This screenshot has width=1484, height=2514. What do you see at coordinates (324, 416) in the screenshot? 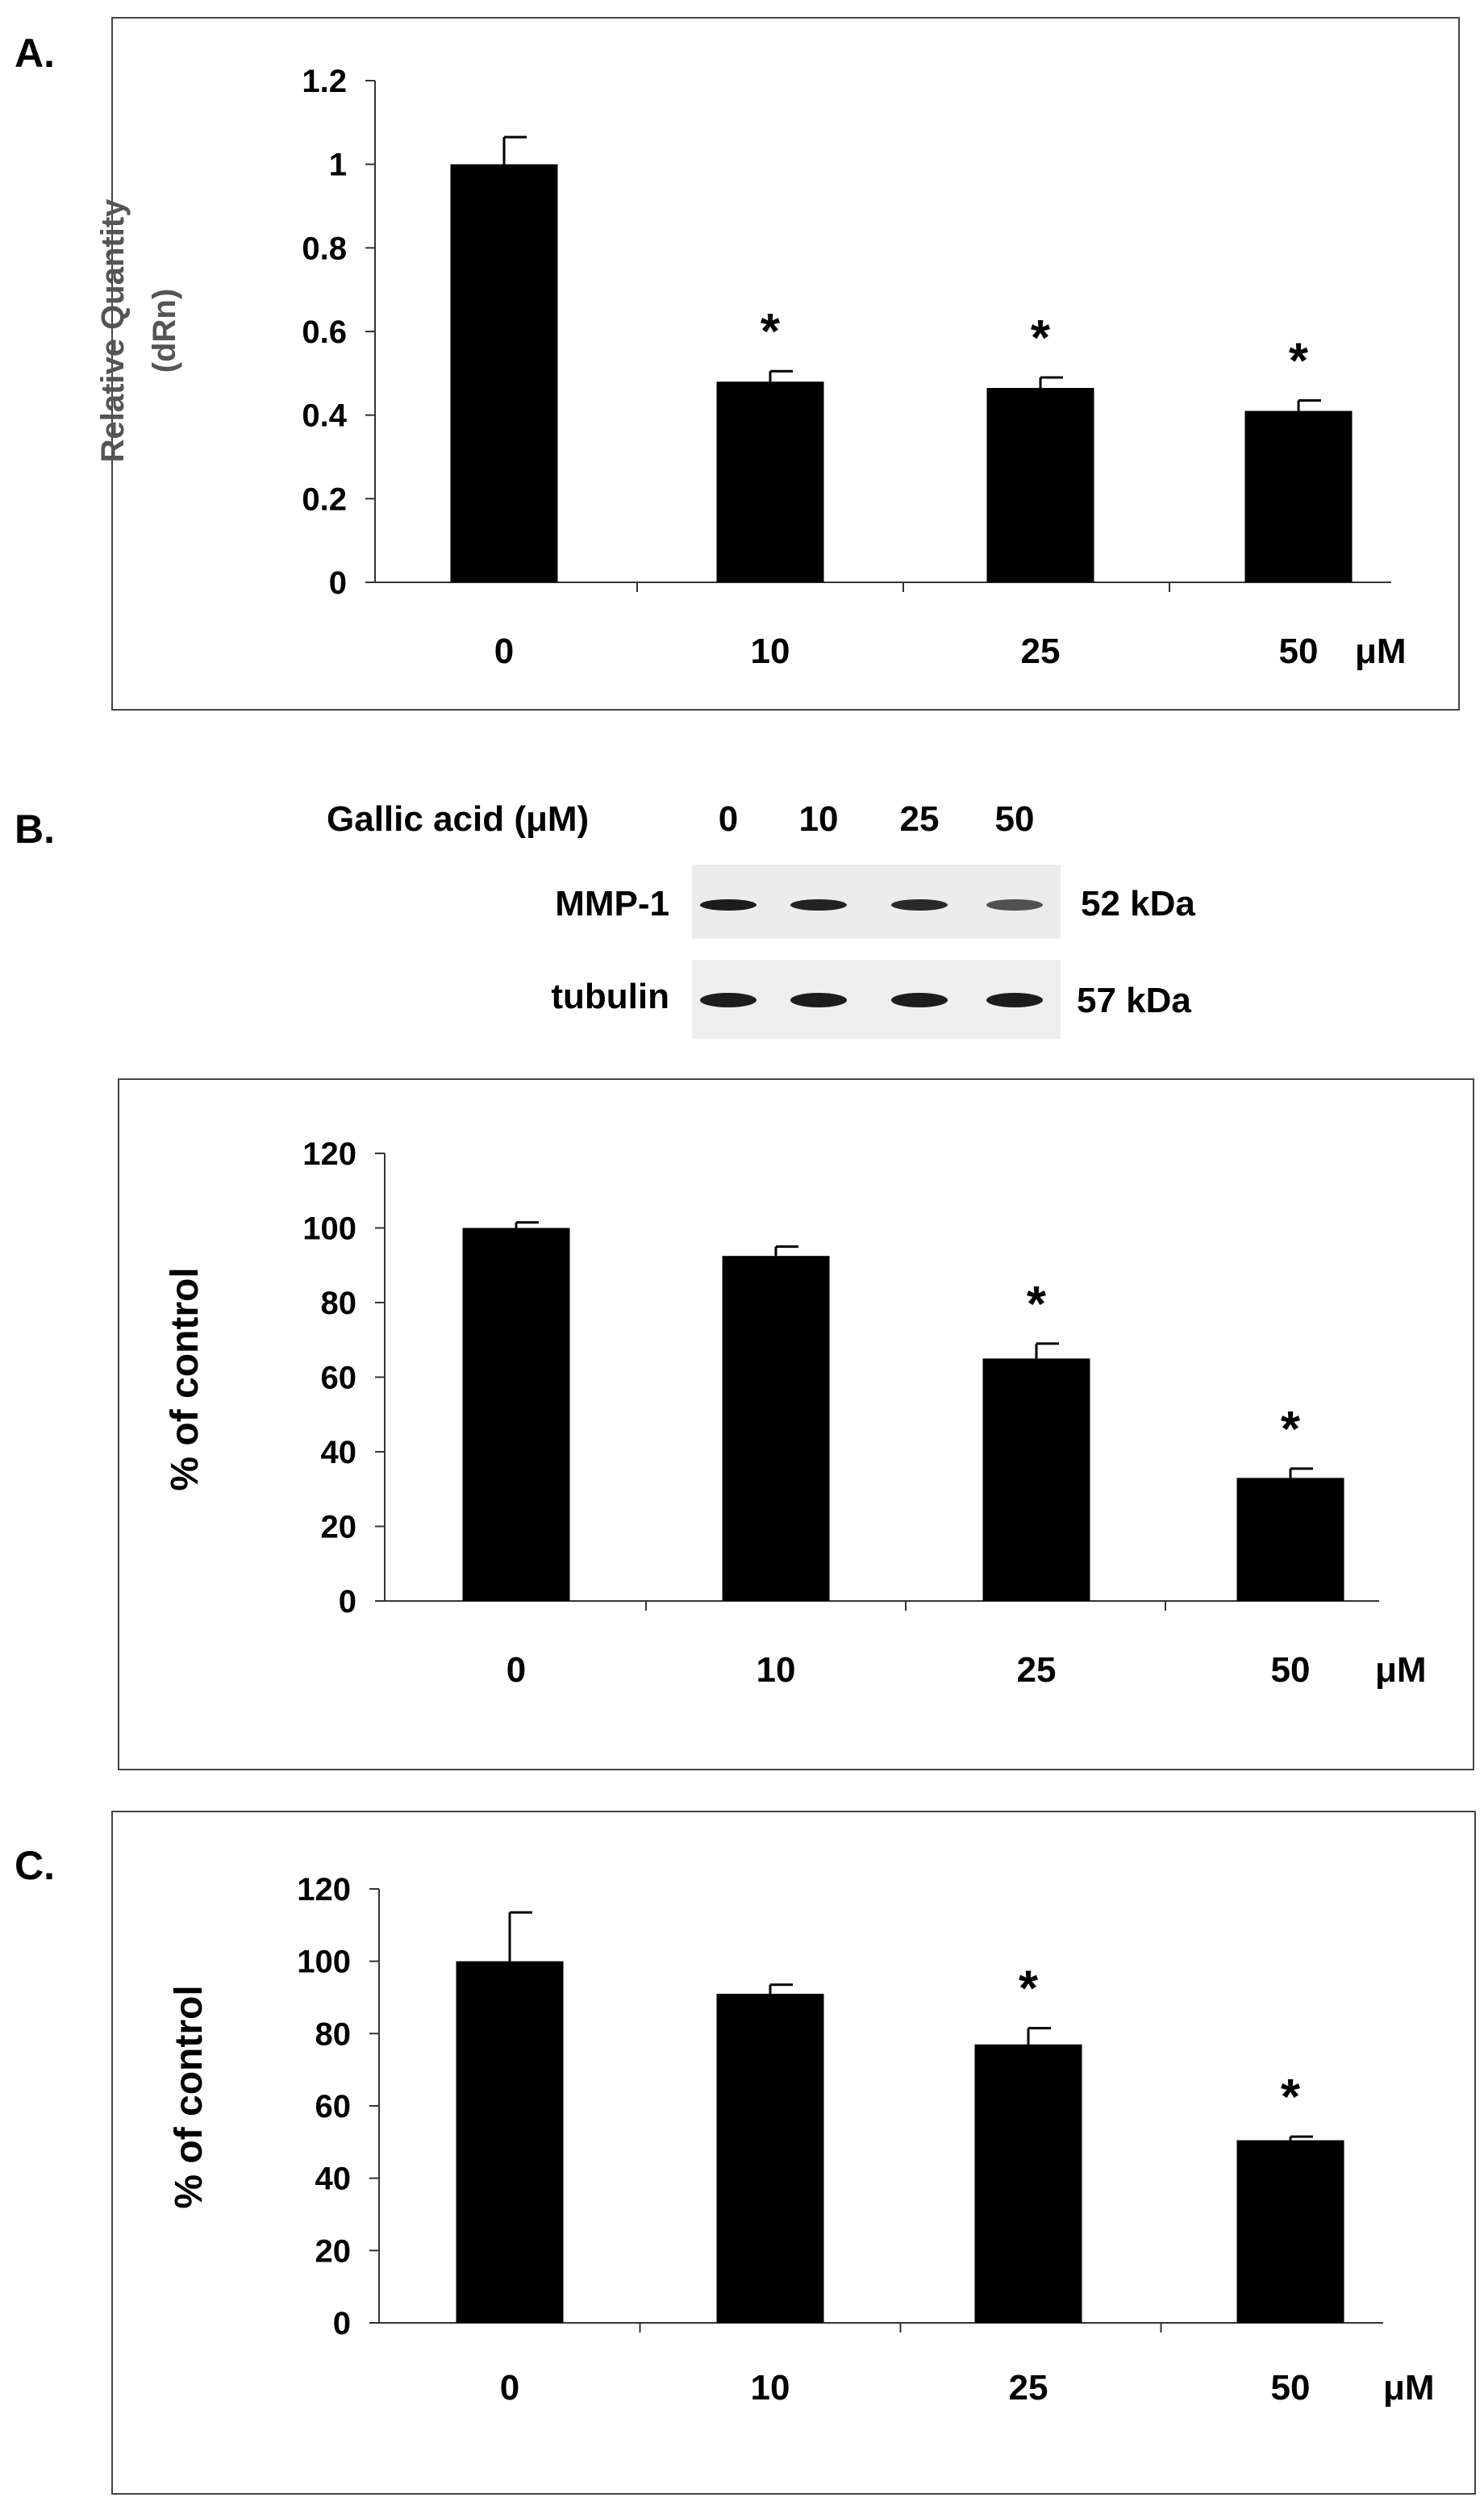
I see `y-tick-label: 0.4` at bounding box center [324, 416].